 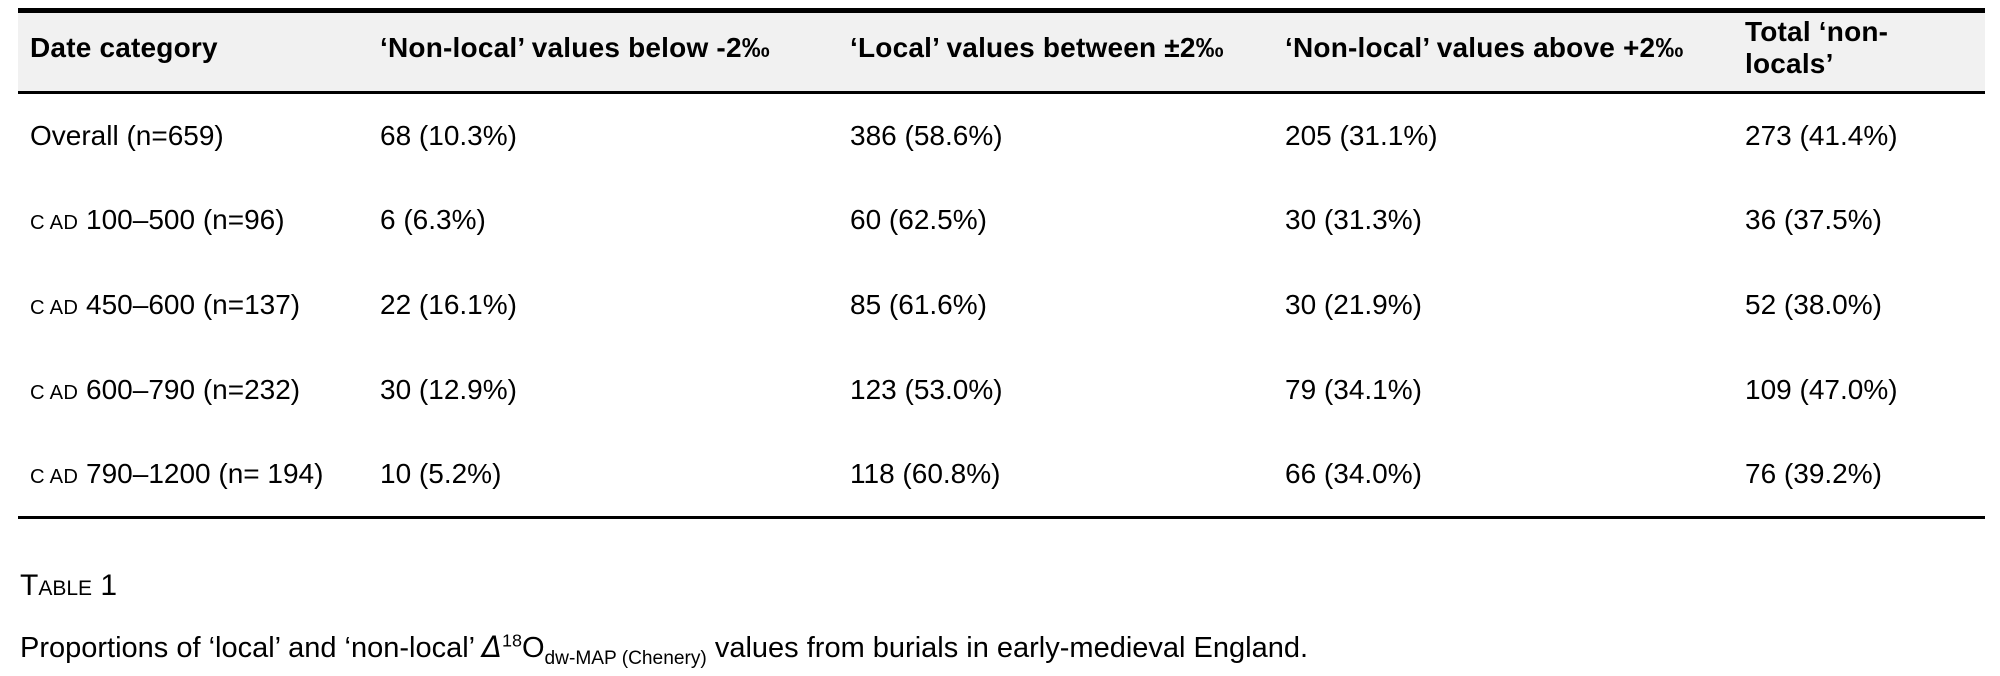 What do you see at coordinates (925, 474) in the screenshot?
I see `cell-local: 118 (60.8%)` at bounding box center [925, 474].